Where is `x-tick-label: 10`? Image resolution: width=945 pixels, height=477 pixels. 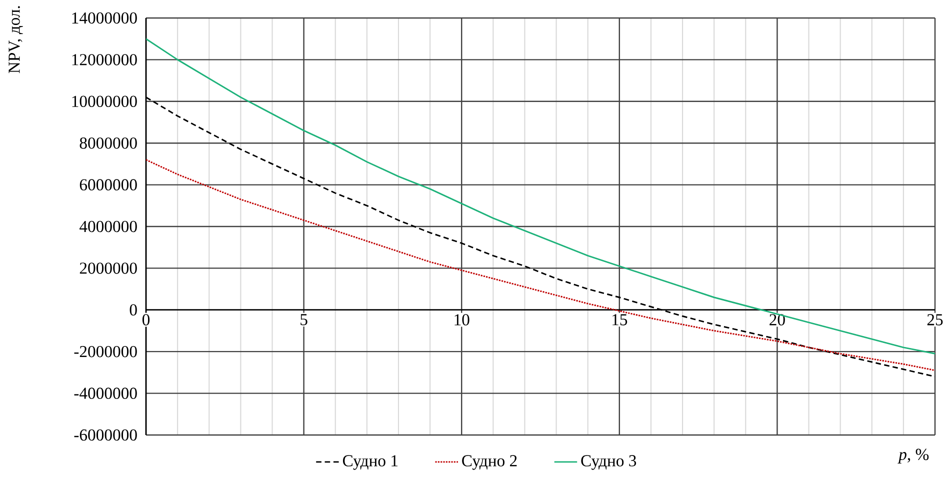
x-tick-label: 10 is located at coordinates (462, 320).